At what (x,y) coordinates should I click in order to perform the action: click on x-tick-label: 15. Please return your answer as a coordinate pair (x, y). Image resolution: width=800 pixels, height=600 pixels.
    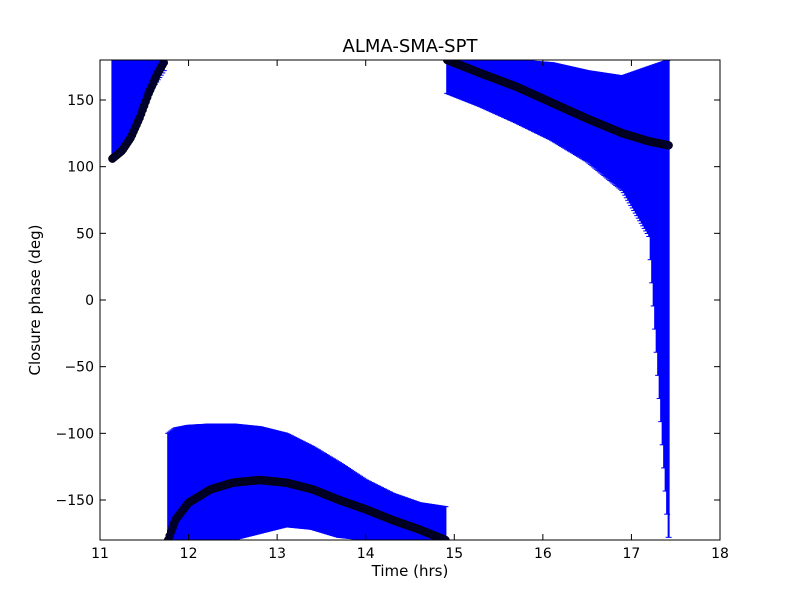
    Looking at the image, I should click on (454, 554).